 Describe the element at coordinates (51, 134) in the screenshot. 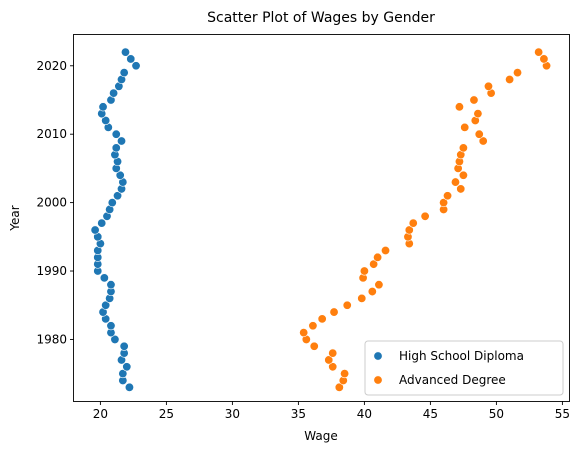

I see `y-tick-label: 2010` at that location.